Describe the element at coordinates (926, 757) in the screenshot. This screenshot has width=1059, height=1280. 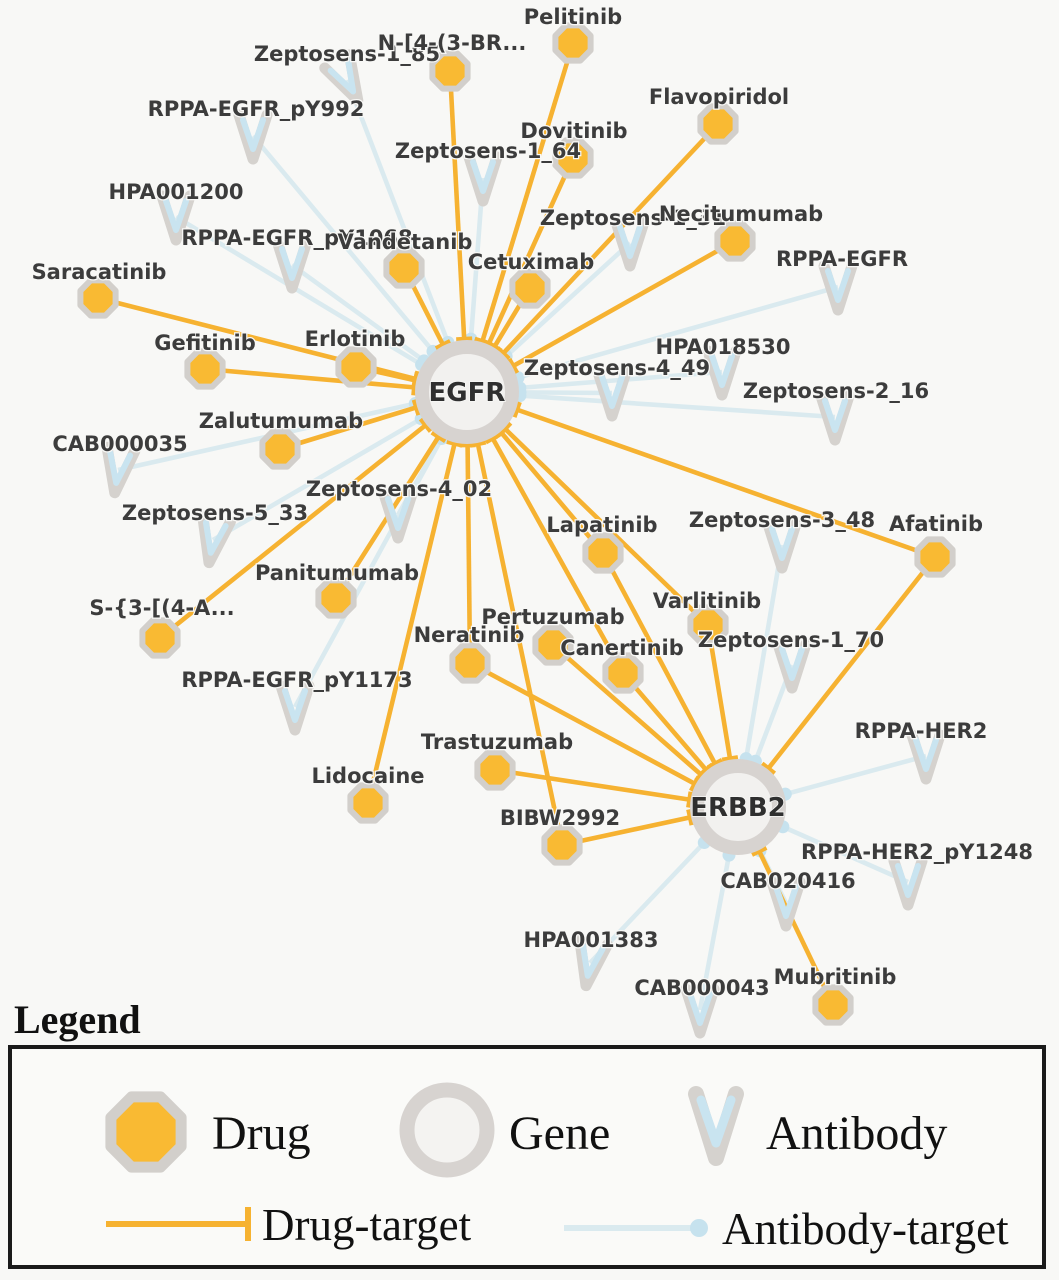
I see `antibody-node-rppa-her2` at that location.